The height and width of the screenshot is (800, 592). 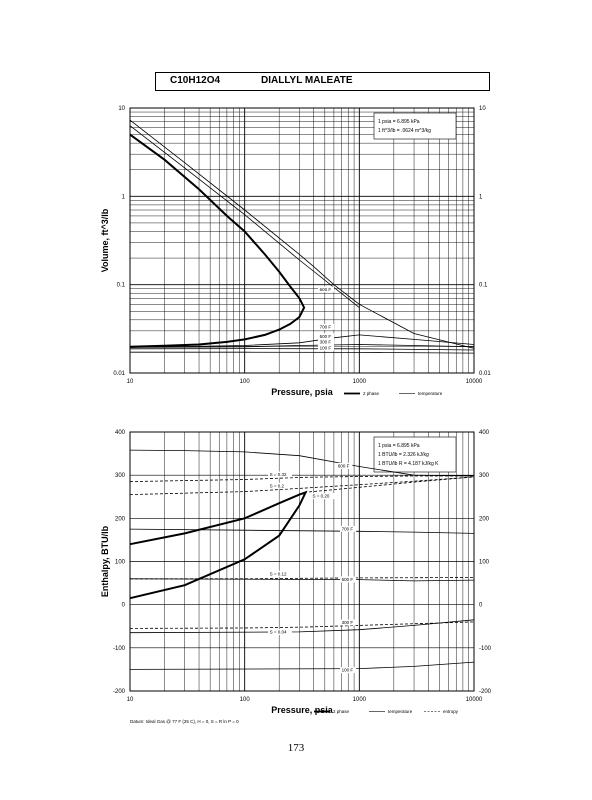 I want to click on chart2-curve-label: 300 F, so click(x=348, y=622).